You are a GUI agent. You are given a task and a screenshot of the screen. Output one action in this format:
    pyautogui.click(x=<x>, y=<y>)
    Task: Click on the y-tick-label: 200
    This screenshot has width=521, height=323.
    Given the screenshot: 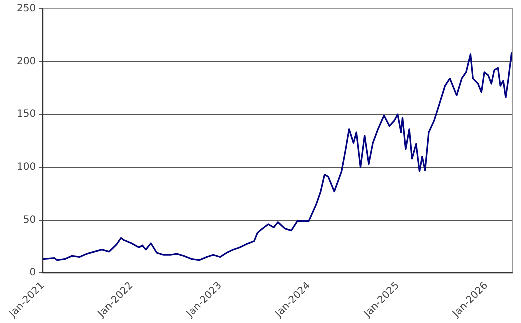 What is the action you would take?
    pyautogui.click(x=26, y=62)
    